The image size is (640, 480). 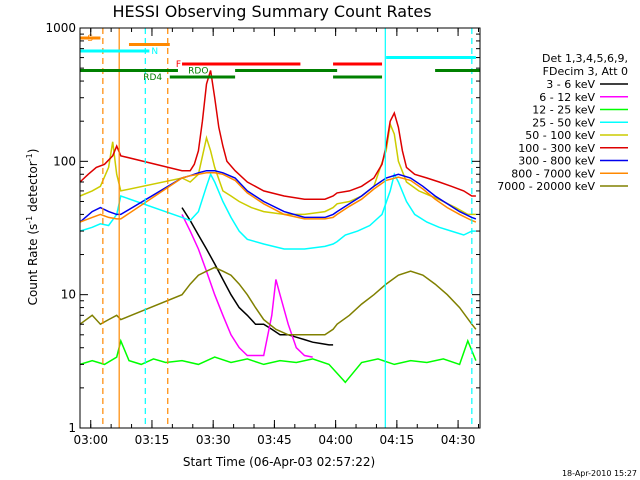 I want to click on x-tick-label-5: 04:00, so click(x=335, y=440).